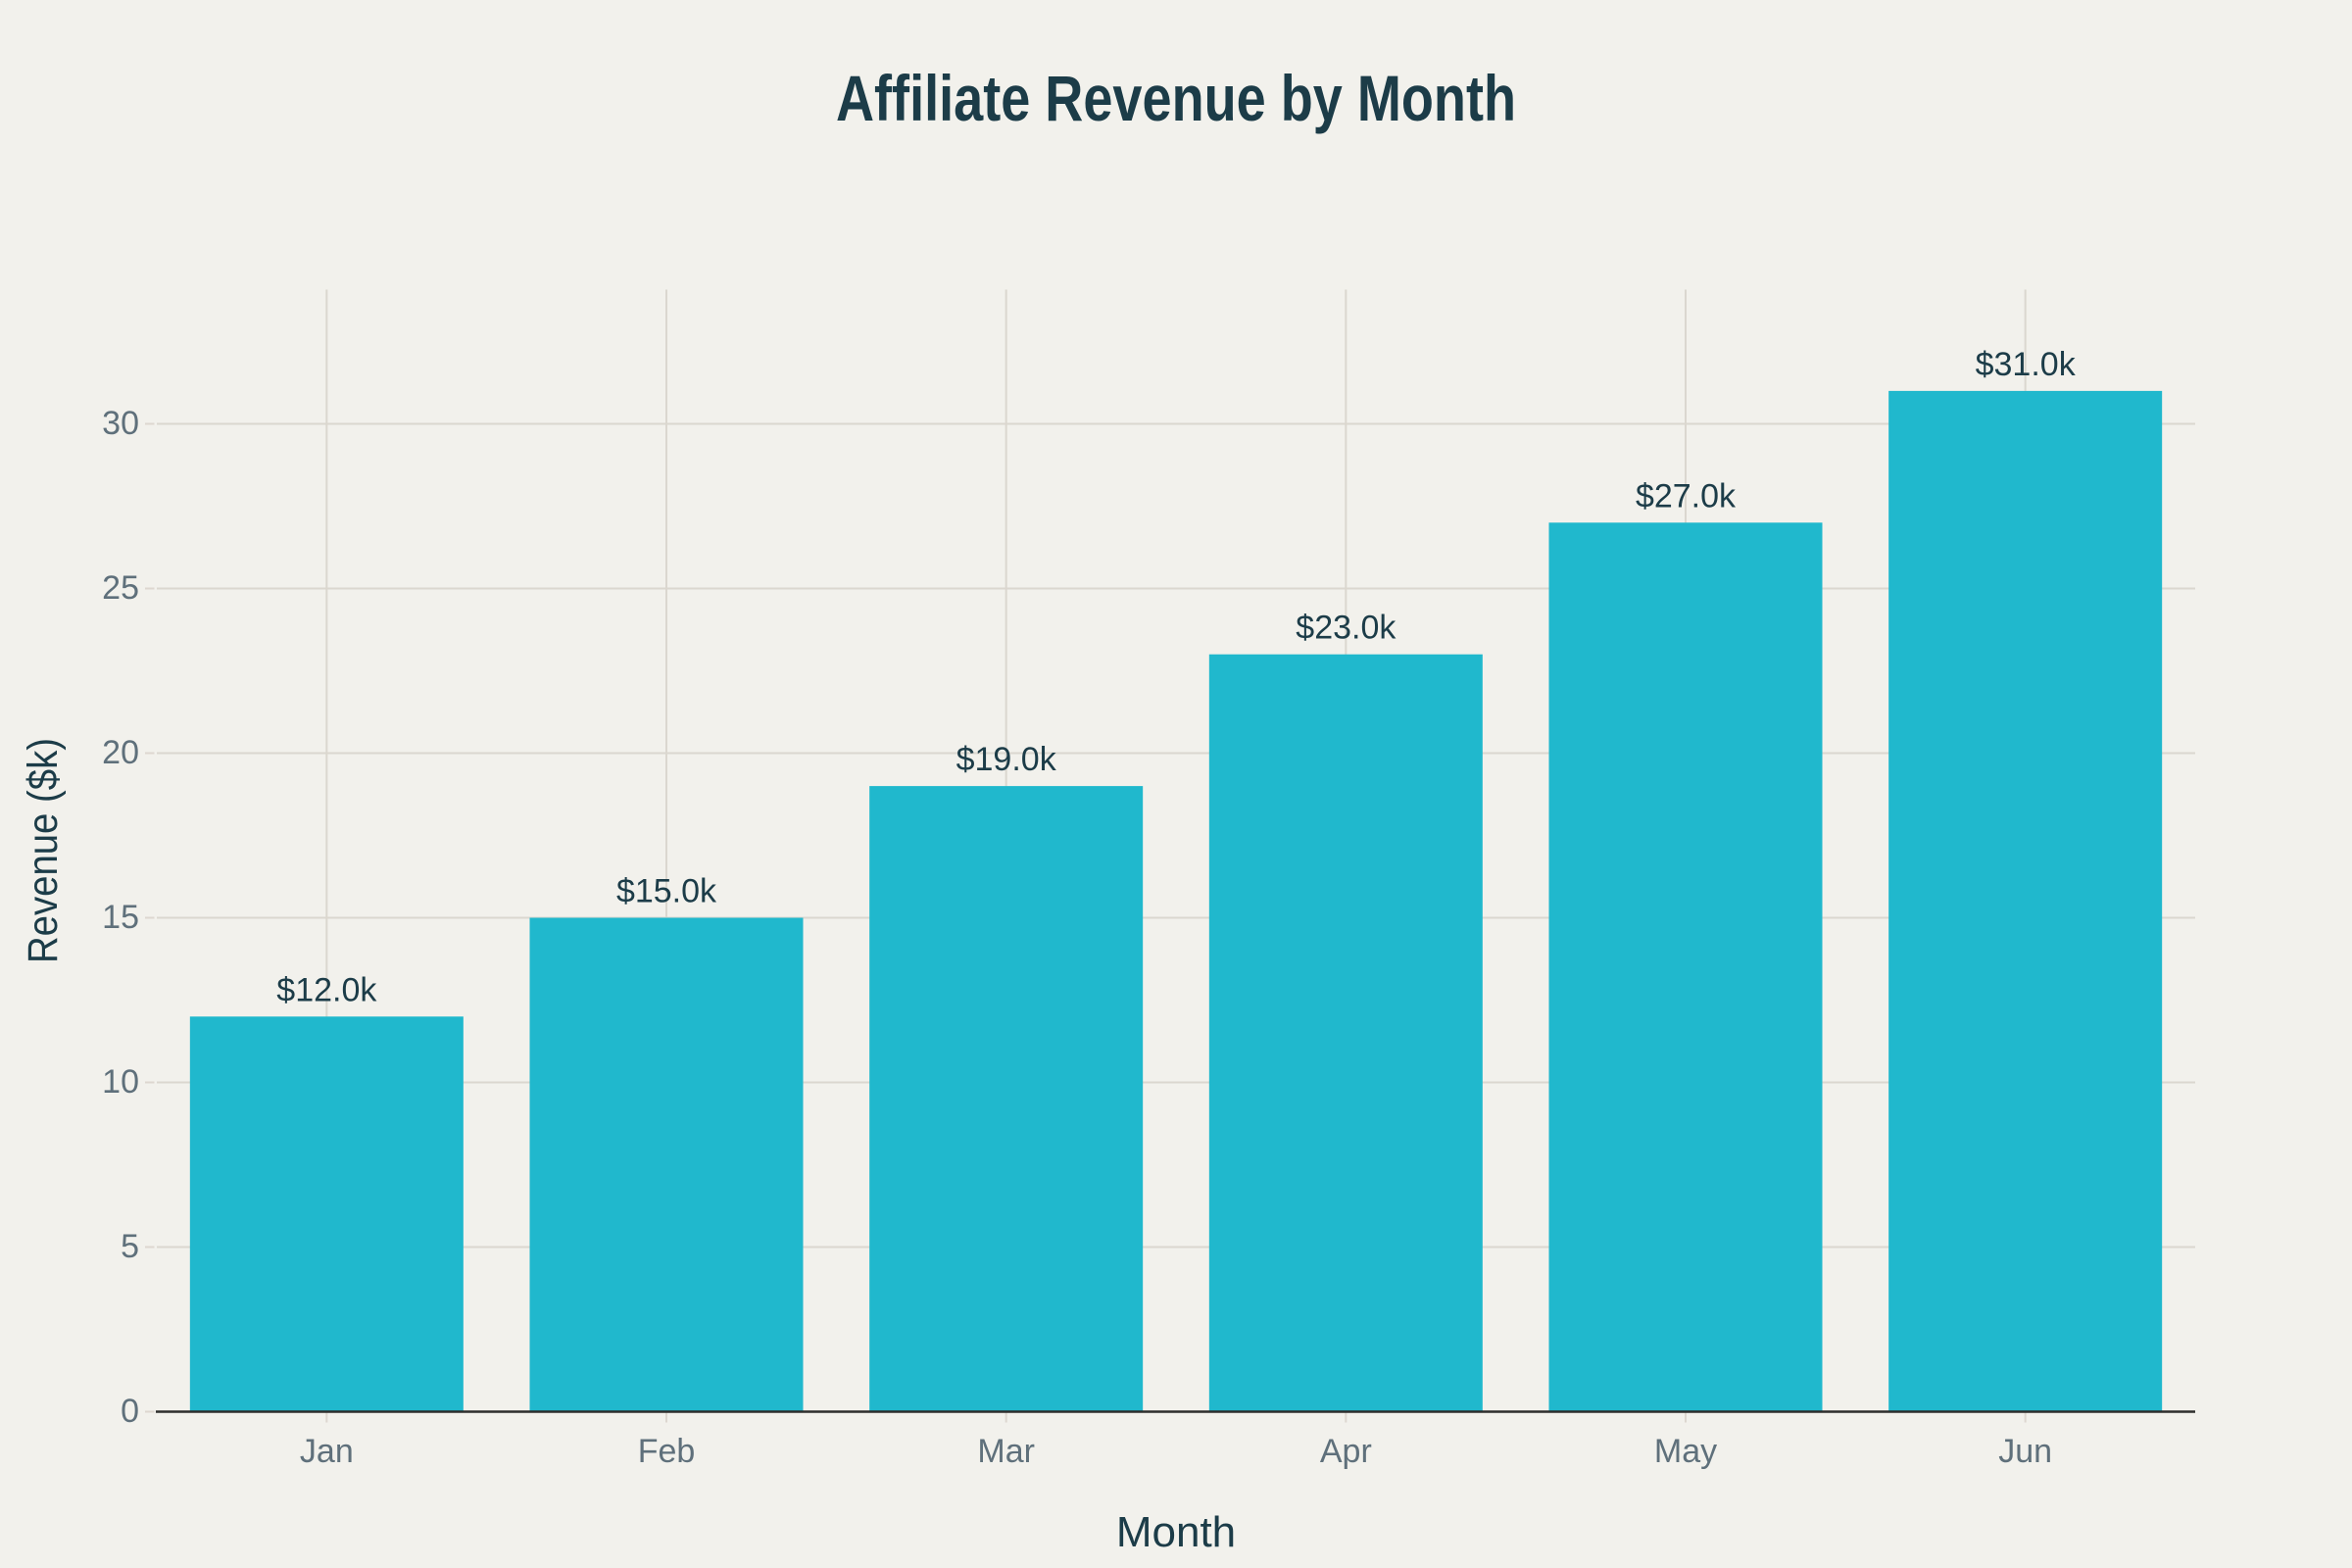 This screenshot has width=2352, height=1568. Describe the element at coordinates (120, 588) in the screenshot. I see `svg-text: 25` at that location.